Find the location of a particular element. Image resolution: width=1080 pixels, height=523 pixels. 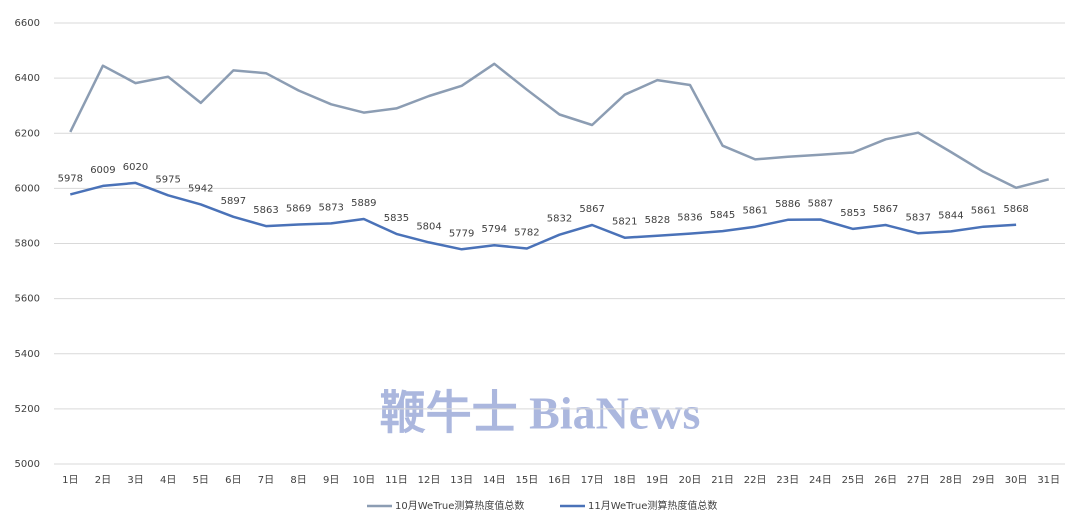

x-tick-label: 30日 is located at coordinates (1016, 480).